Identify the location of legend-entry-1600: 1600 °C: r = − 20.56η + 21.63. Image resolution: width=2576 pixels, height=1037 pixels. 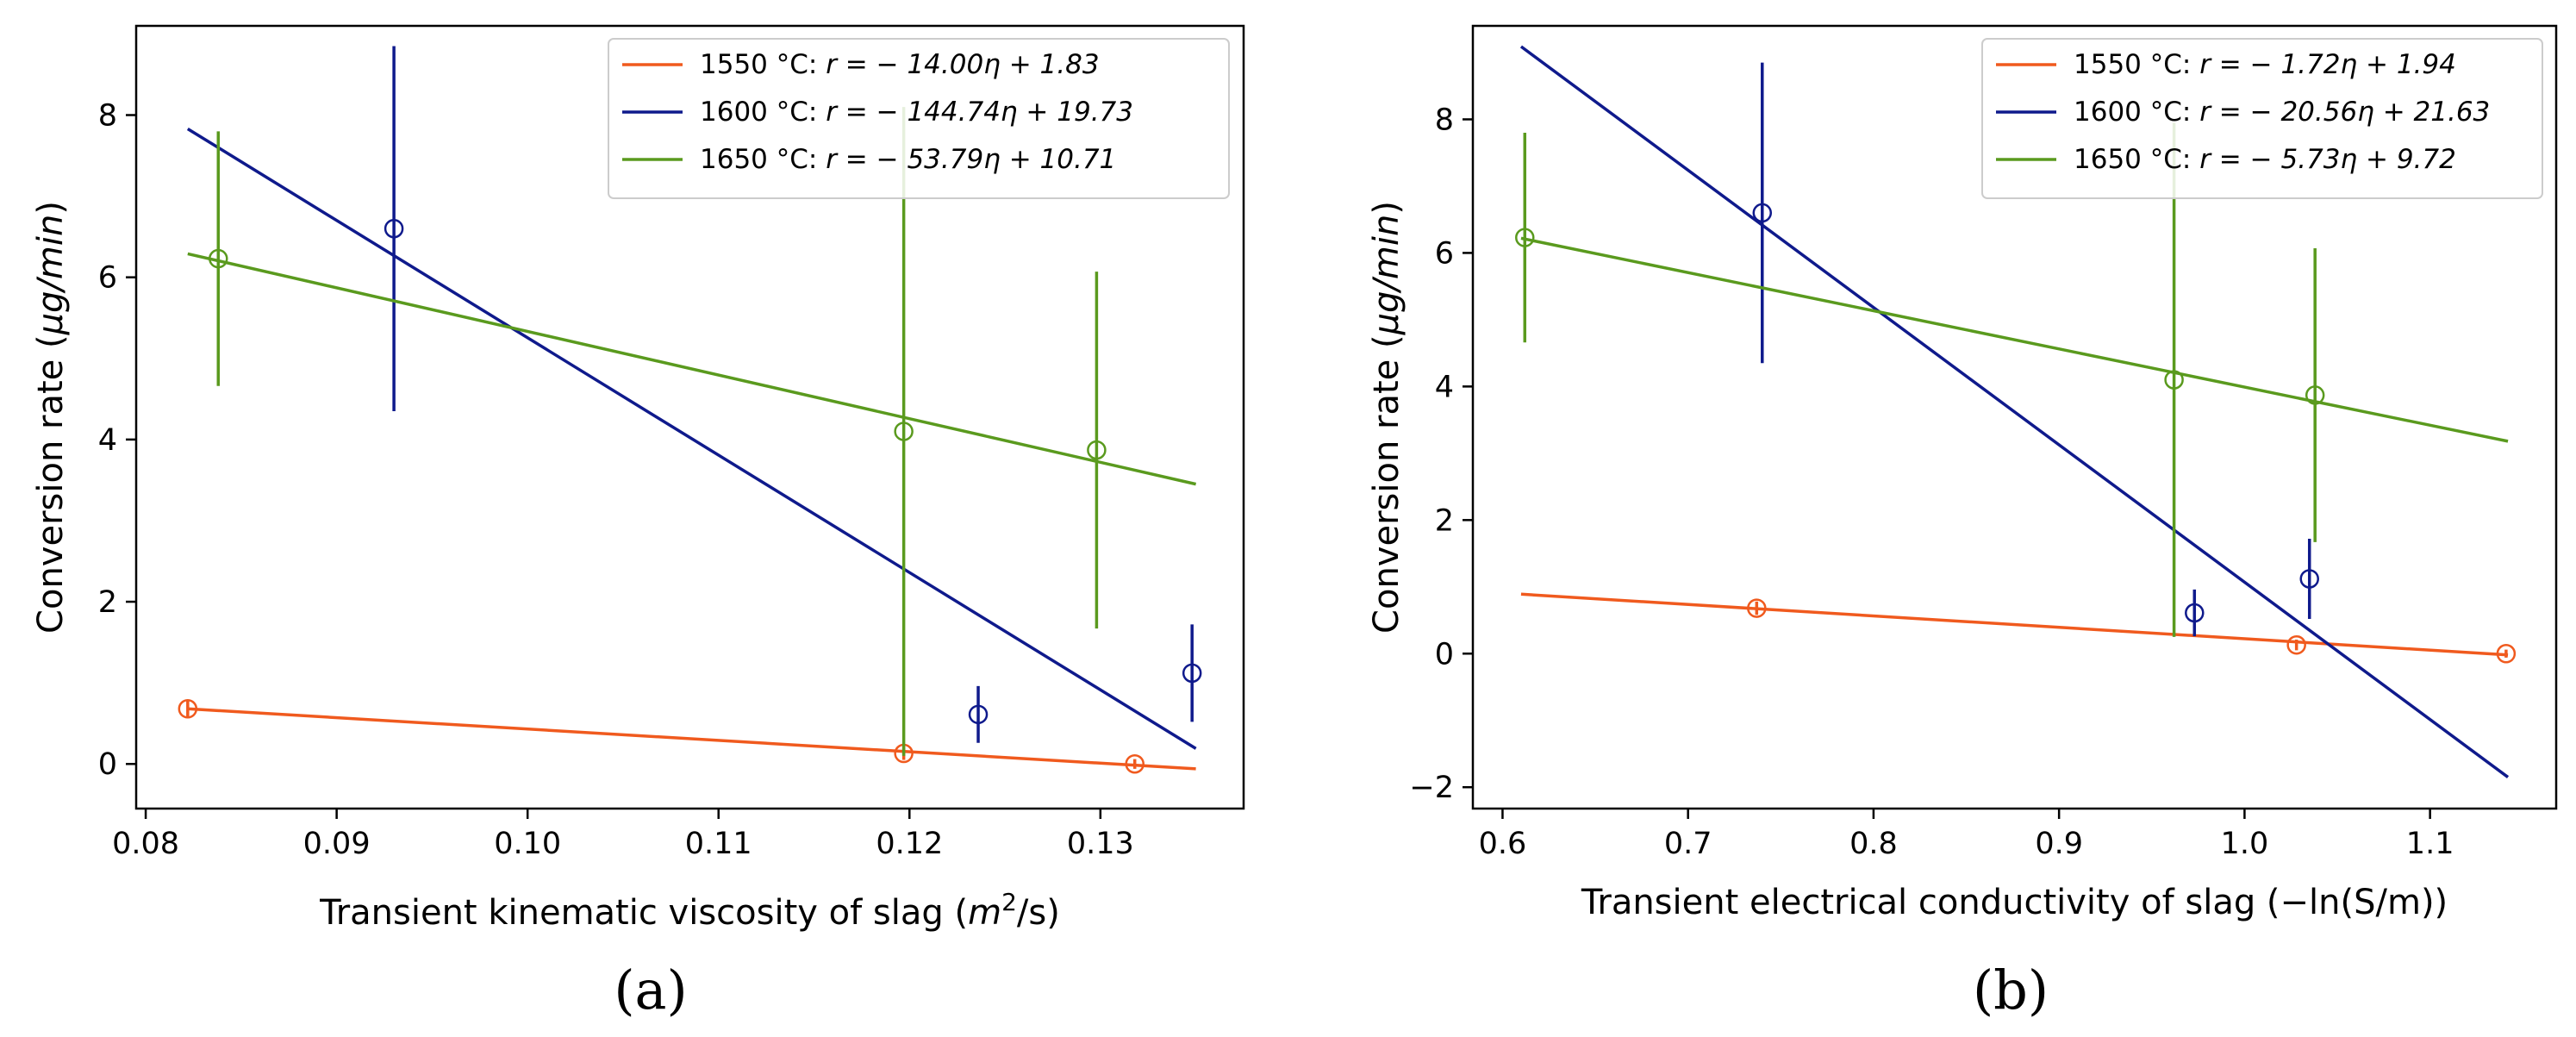
(2282, 112).